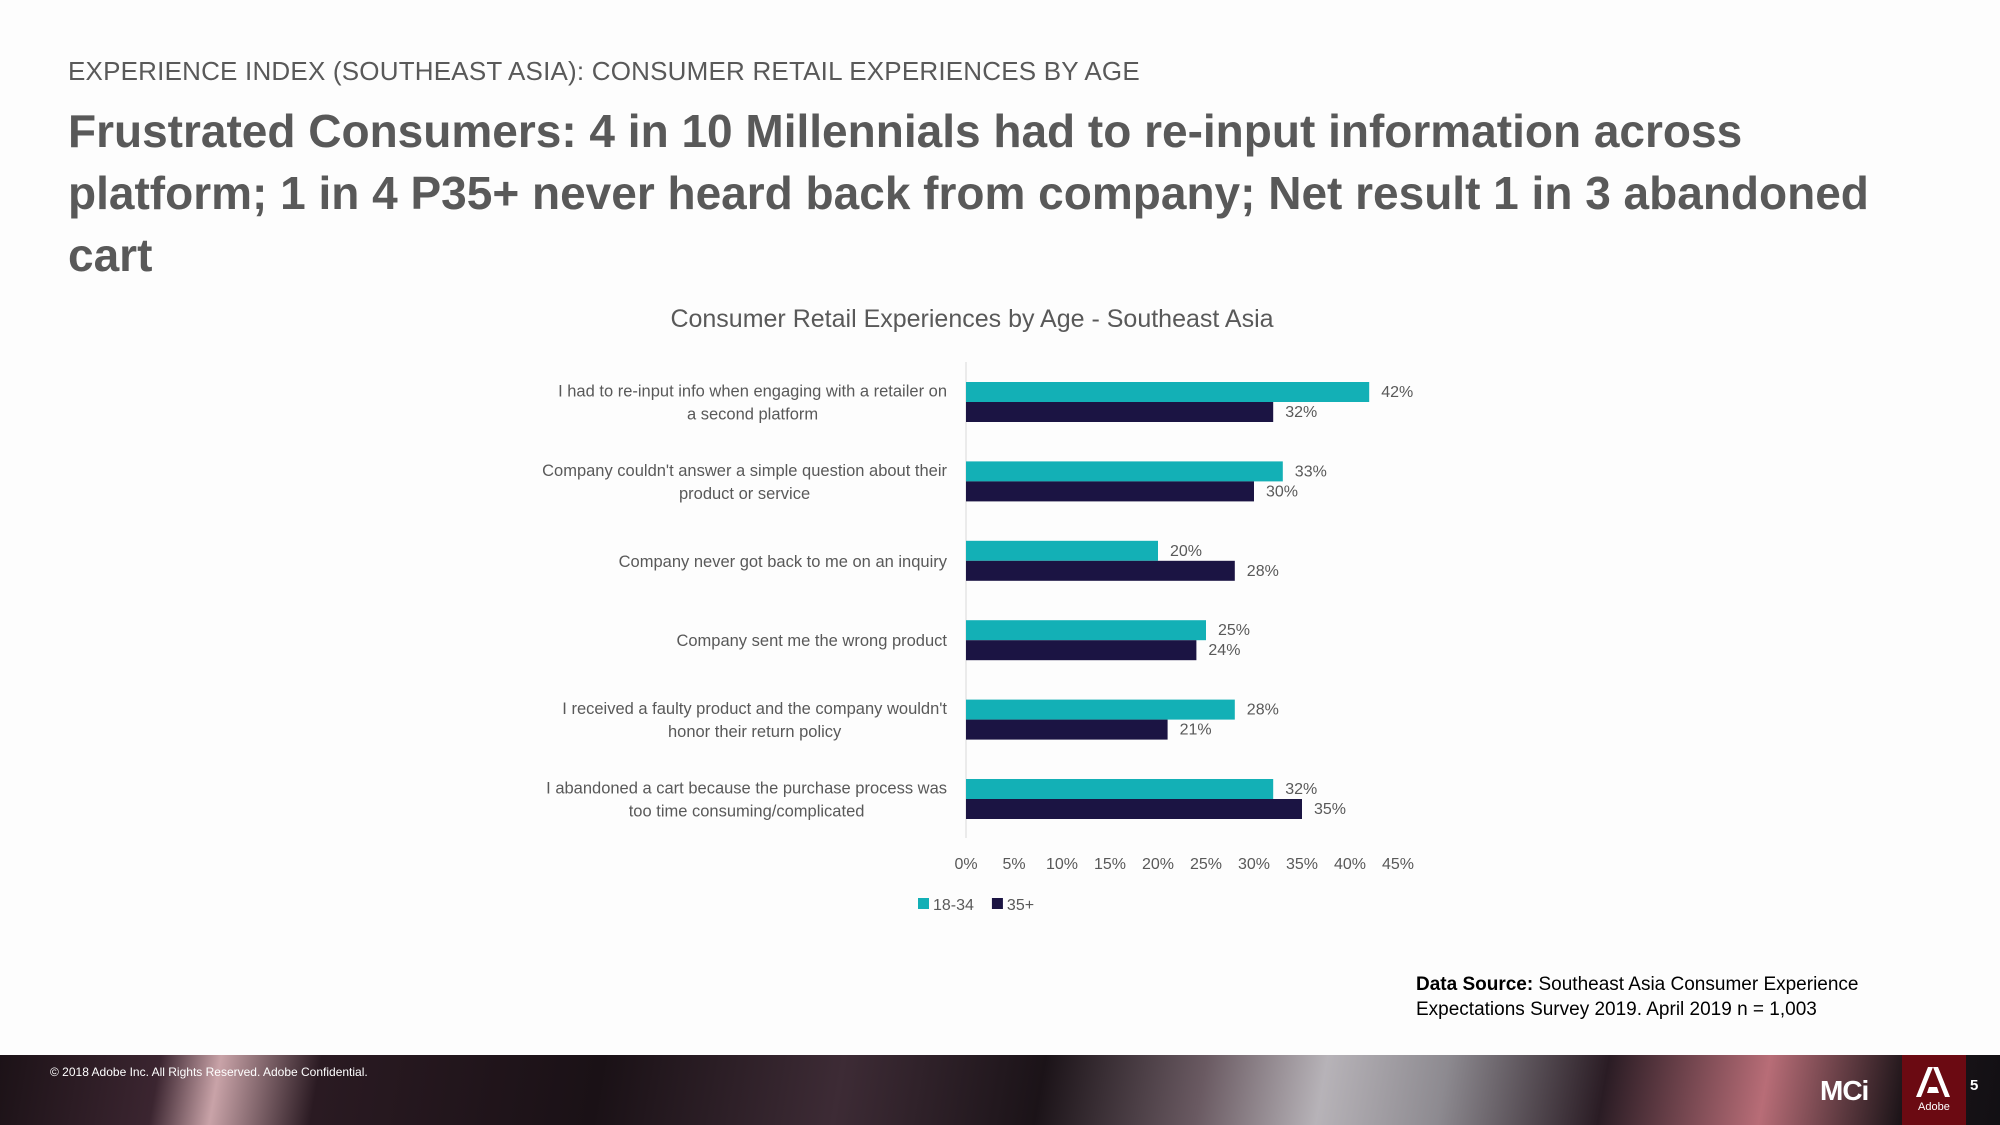  Describe the element at coordinates (1330, 809) in the screenshot. I see `data-label: 35%` at that location.